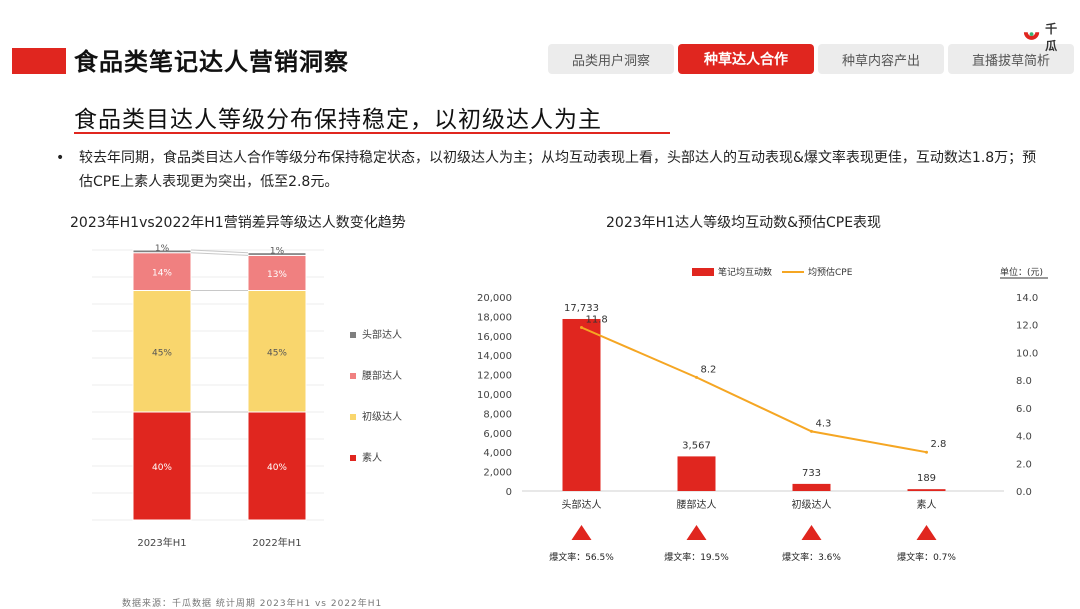 The image size is (1080, 609). What do you see at coordinates (703, 272) in the screenshot?
I see `legend-swatch-bar` at bounding box center [703, 272].